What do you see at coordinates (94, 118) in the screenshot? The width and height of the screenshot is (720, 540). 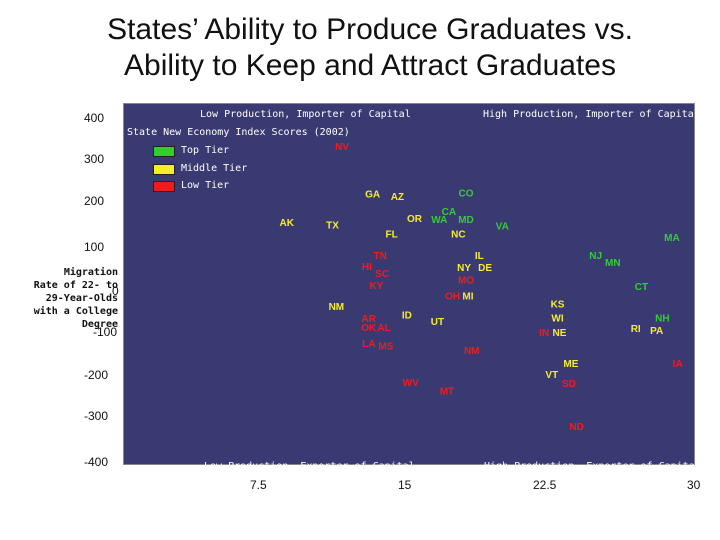 I see `y-tick-label: 400` at bounding box center [94, 118].